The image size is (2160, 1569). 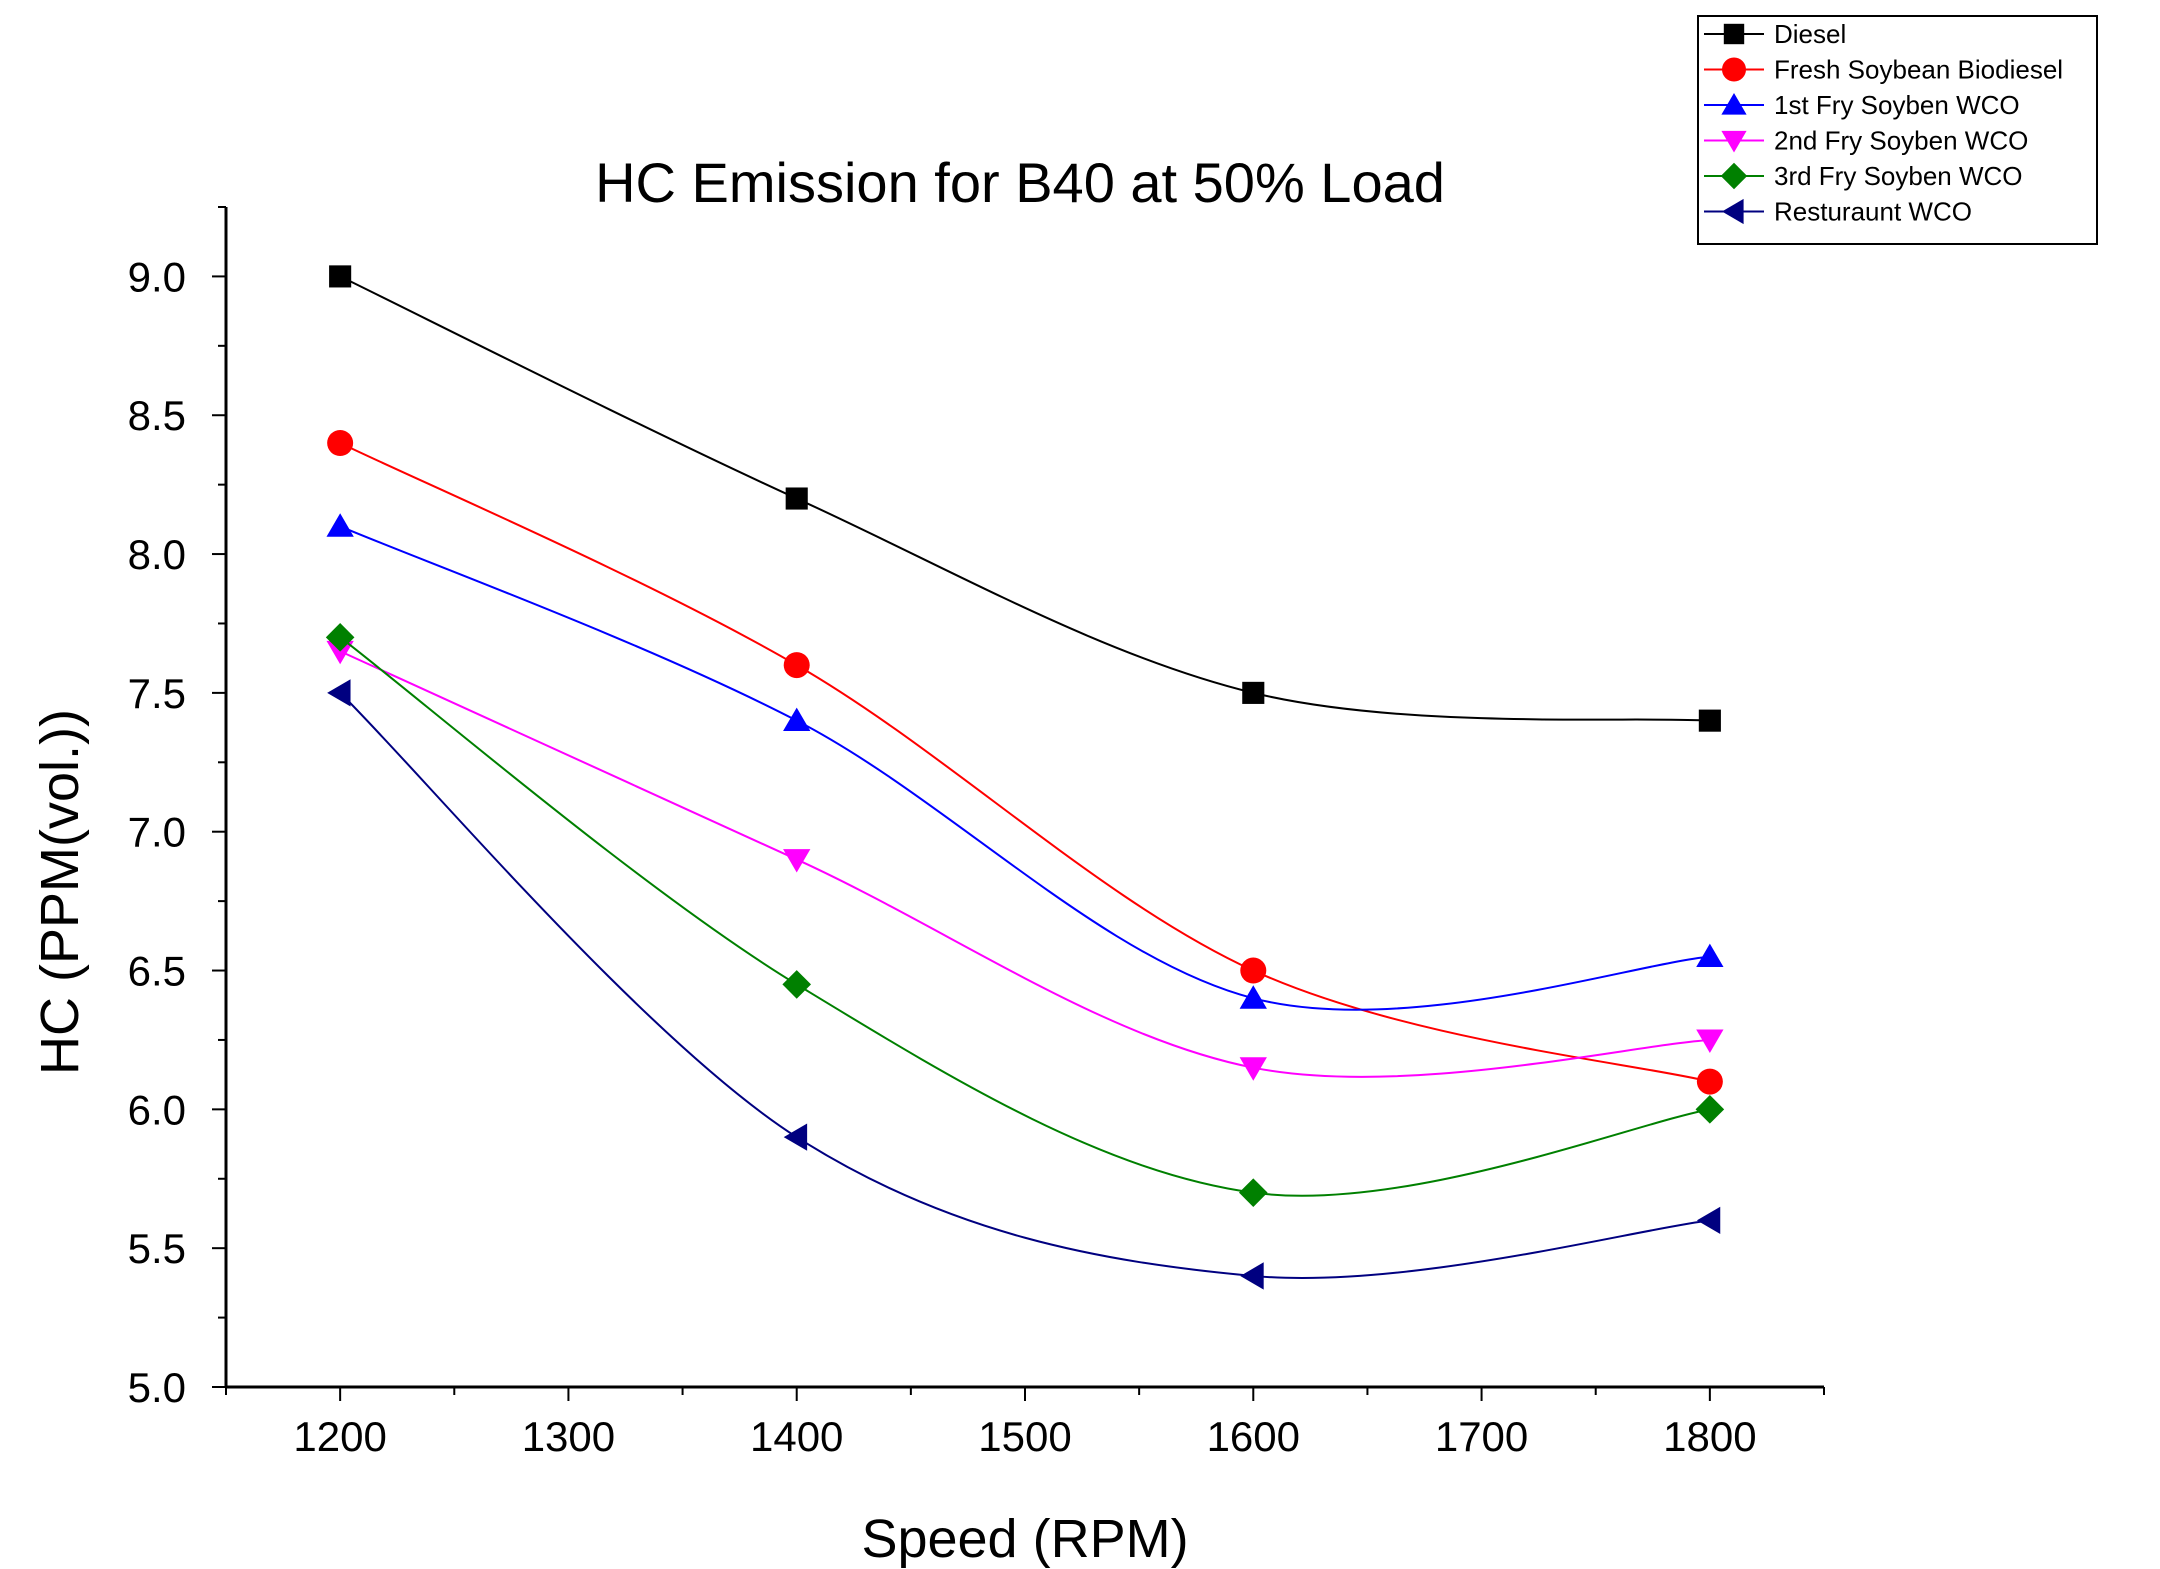 I want to click on x-tick-label: 1800, so click(x=1709, y=1436).